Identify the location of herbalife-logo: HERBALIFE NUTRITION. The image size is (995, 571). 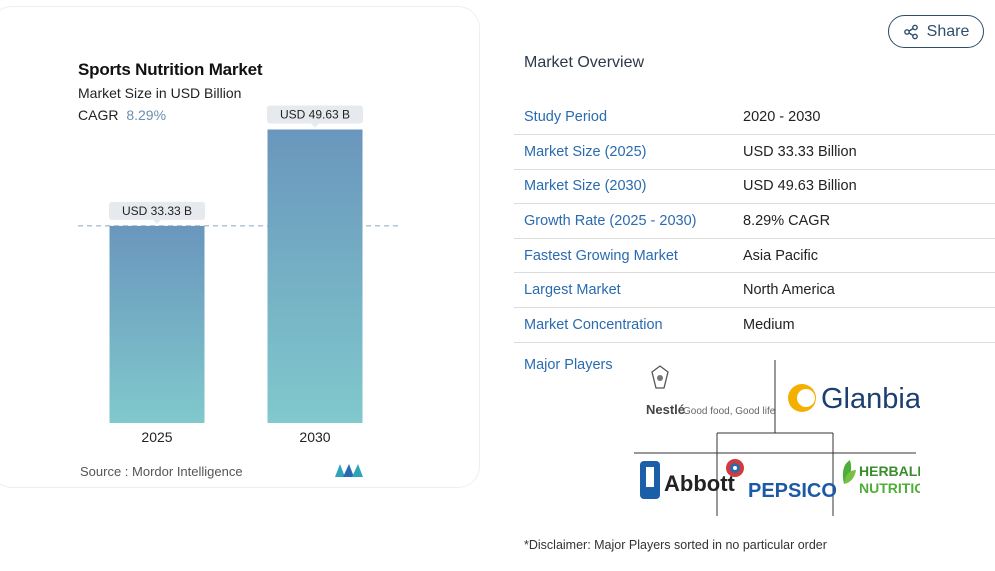
(881, 478).